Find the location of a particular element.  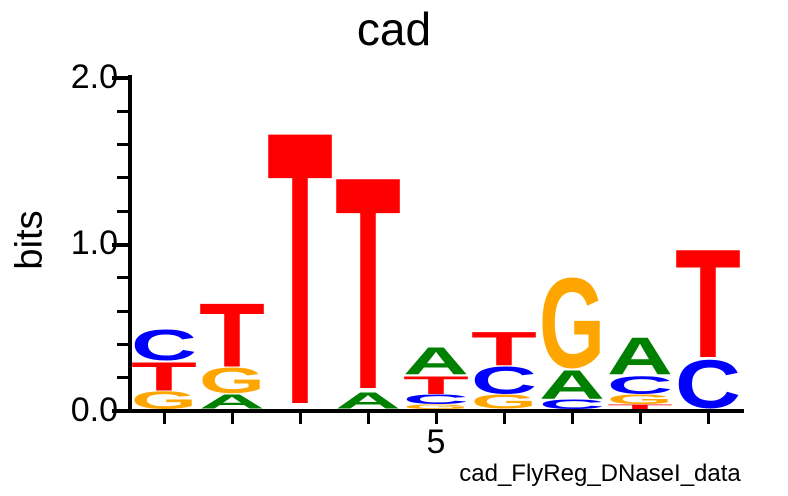

logo-letter-pos5-C: C is located at coordinates (436, 399).